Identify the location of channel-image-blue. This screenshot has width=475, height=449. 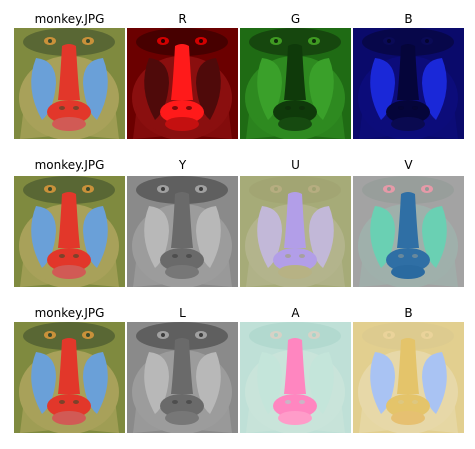
(408, 83).